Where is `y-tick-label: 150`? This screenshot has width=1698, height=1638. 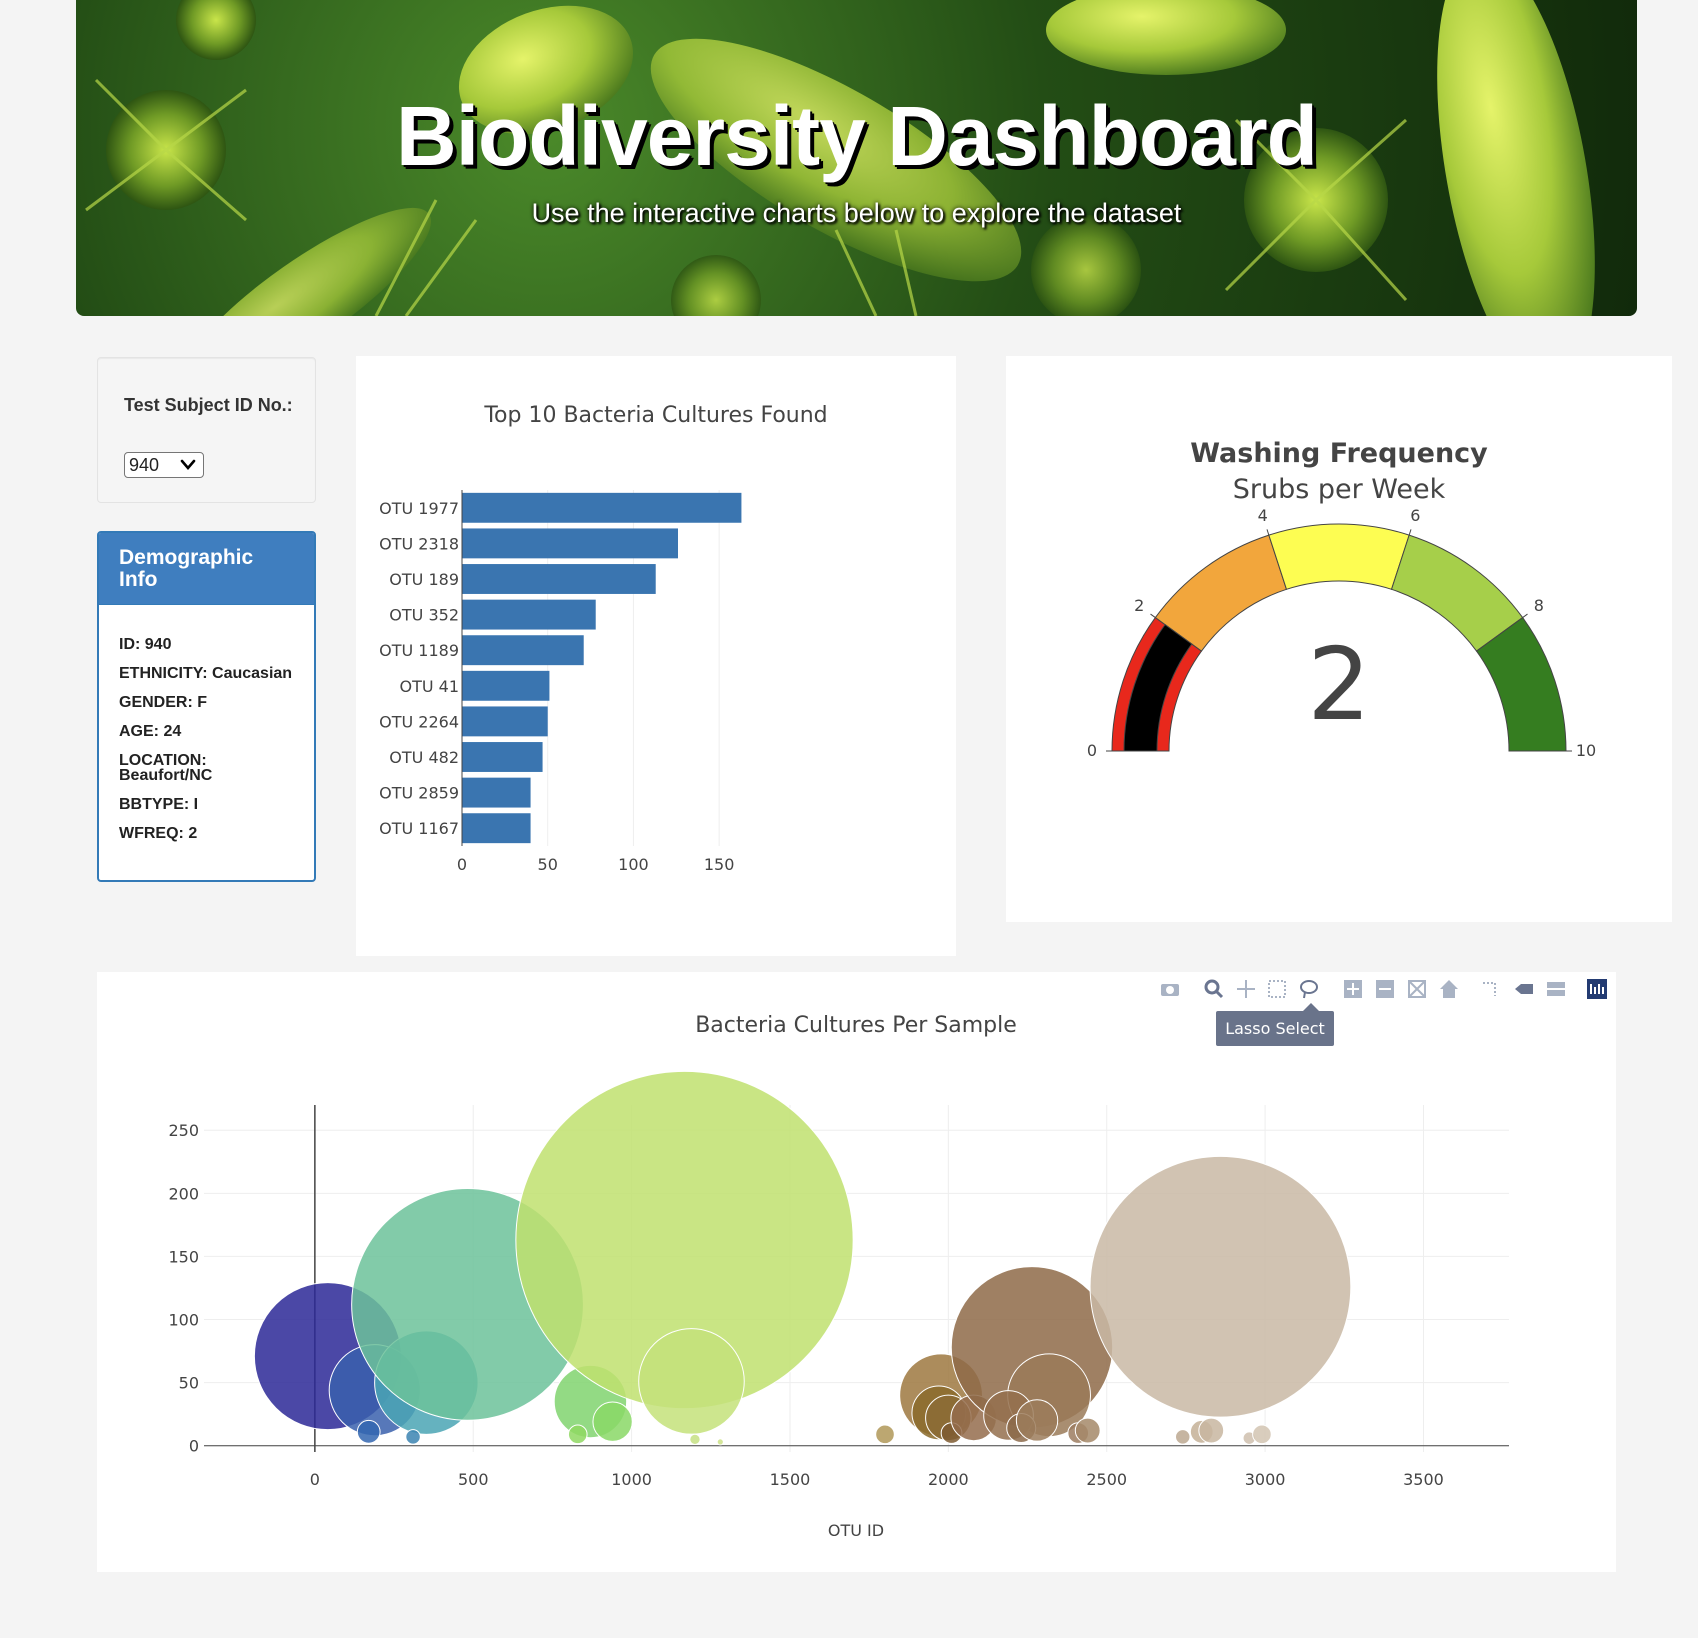
y-tick-label: 150 is located at coordinates (183, 1256).